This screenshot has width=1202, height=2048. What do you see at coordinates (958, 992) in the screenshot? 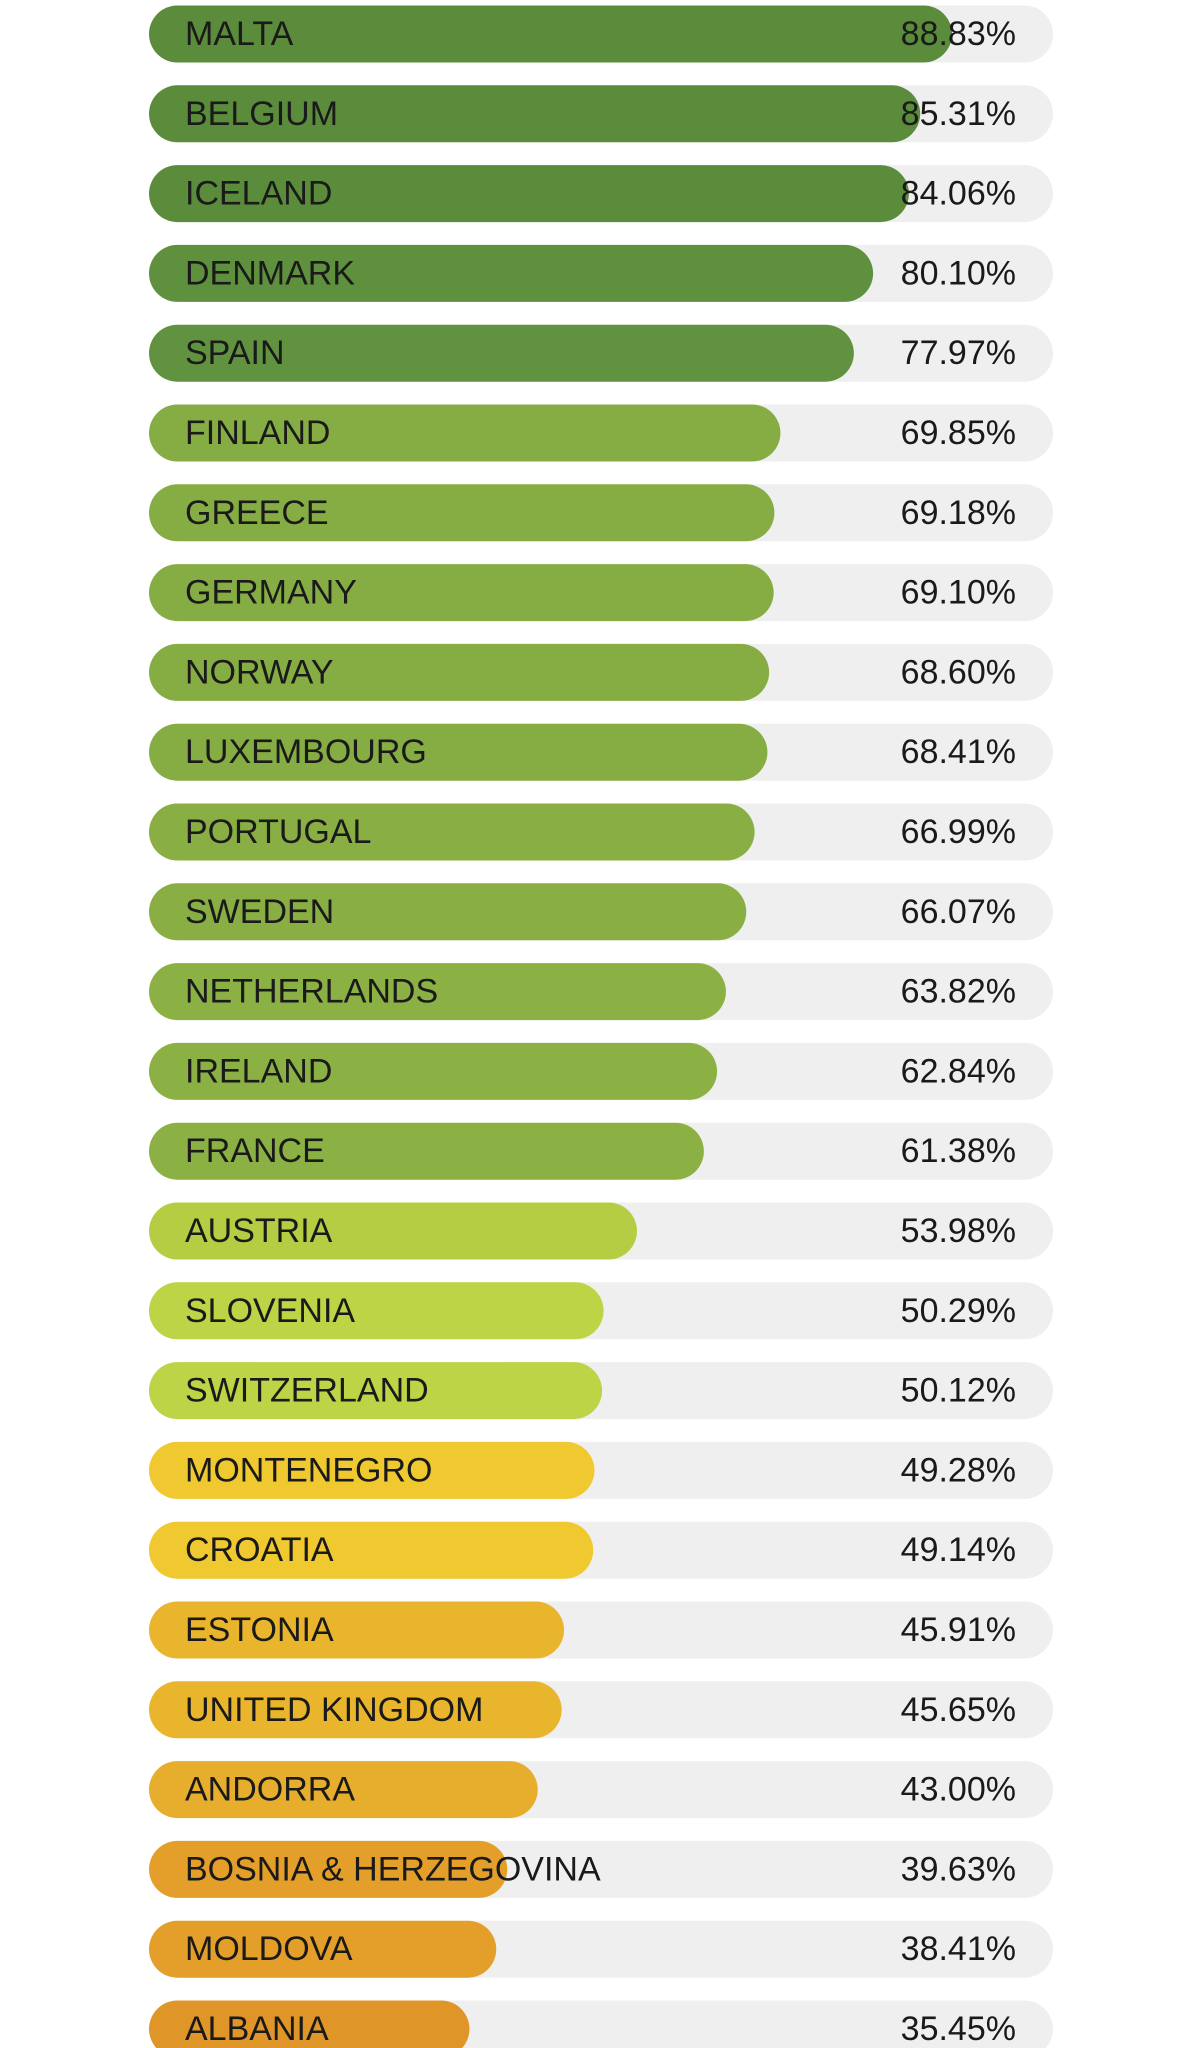
I see `value-label: 63.82%` at bounding box center [958, 992].